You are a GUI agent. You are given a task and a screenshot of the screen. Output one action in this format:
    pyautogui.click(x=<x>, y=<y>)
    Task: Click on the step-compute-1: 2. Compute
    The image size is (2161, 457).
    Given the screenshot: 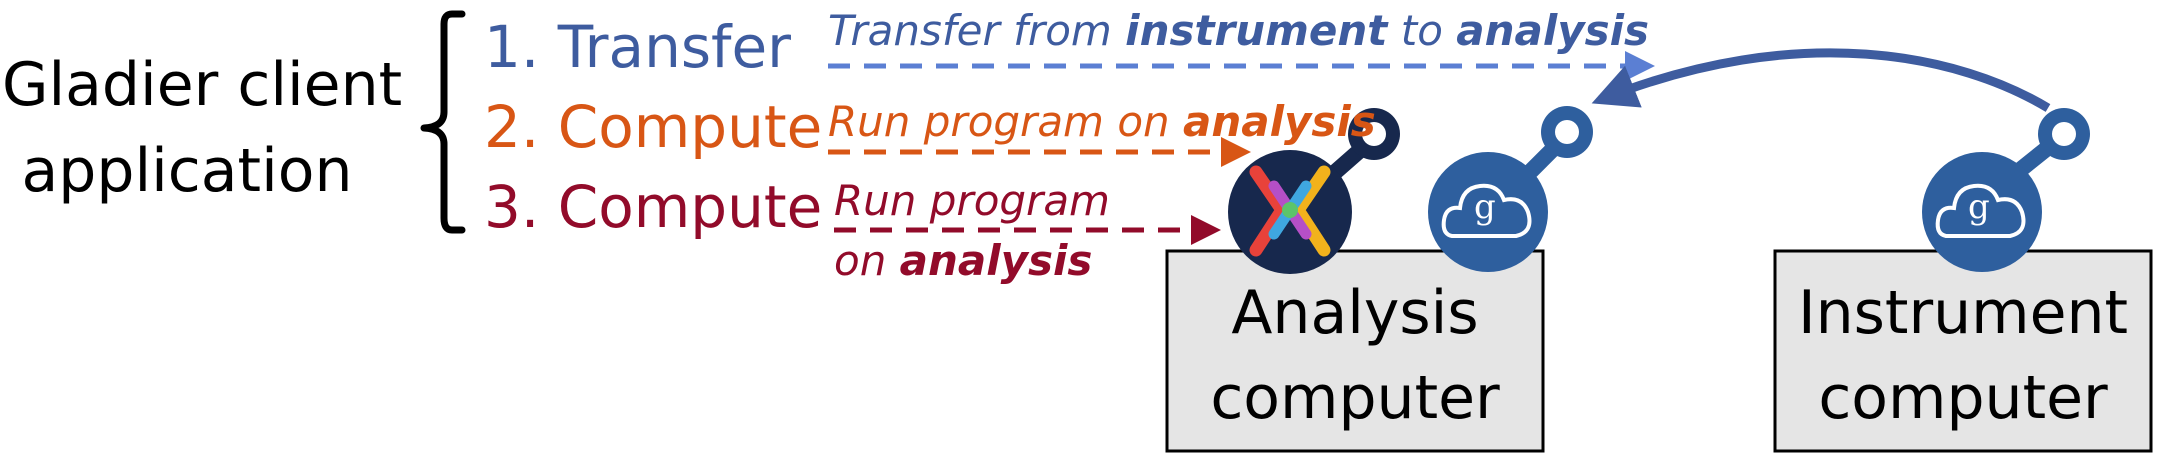 What is the action you would take?
    pyautogui.click(x=653, y=127)
    